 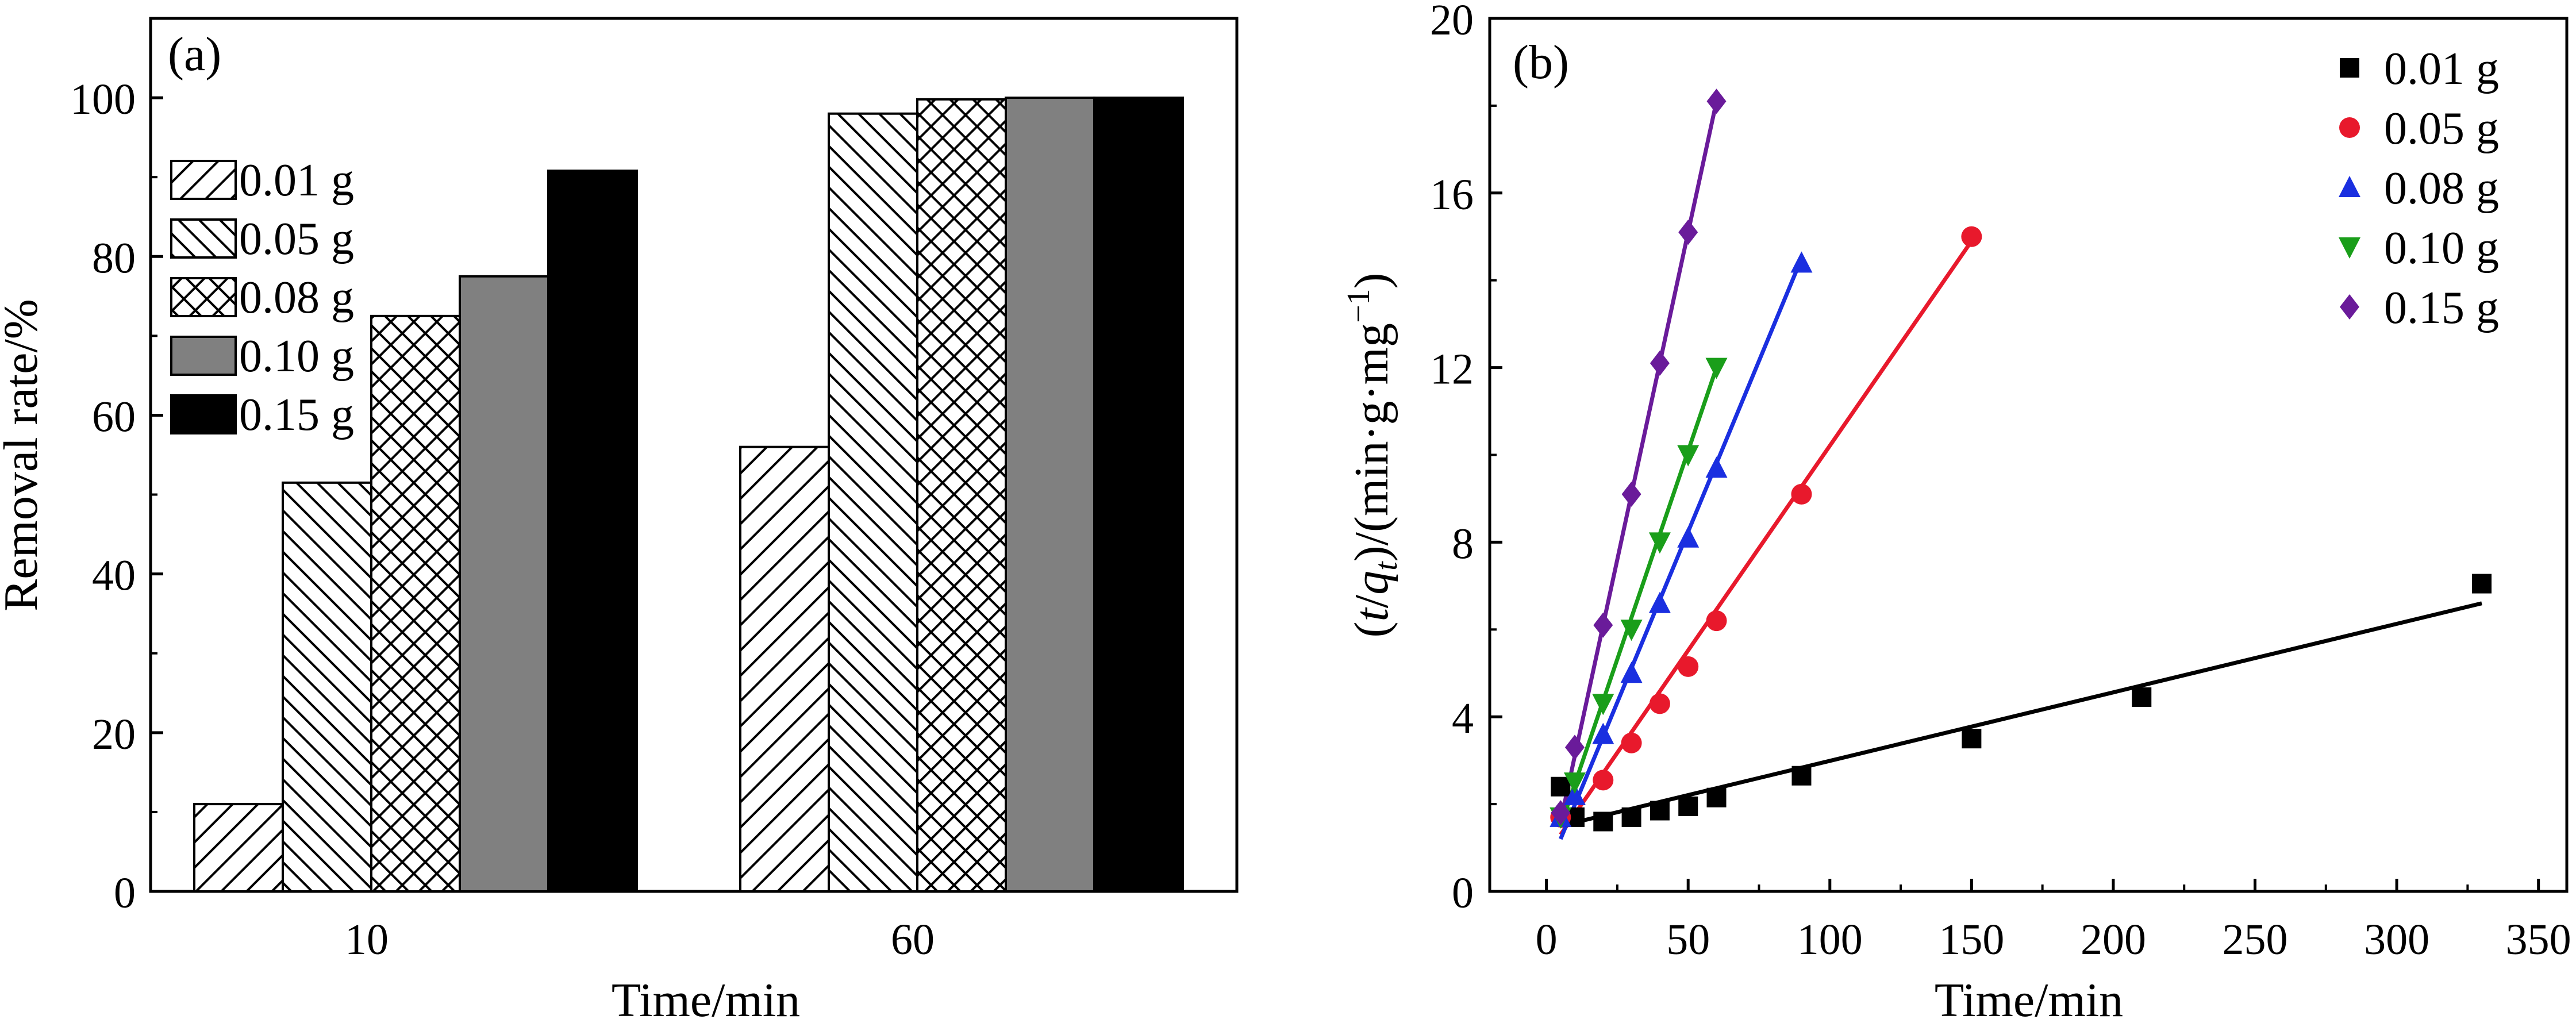 What do you see at coordinates (1138, 495) in the screenshot?
I see `bar-0-15-g-t60` at bounding box center [1138, 495].